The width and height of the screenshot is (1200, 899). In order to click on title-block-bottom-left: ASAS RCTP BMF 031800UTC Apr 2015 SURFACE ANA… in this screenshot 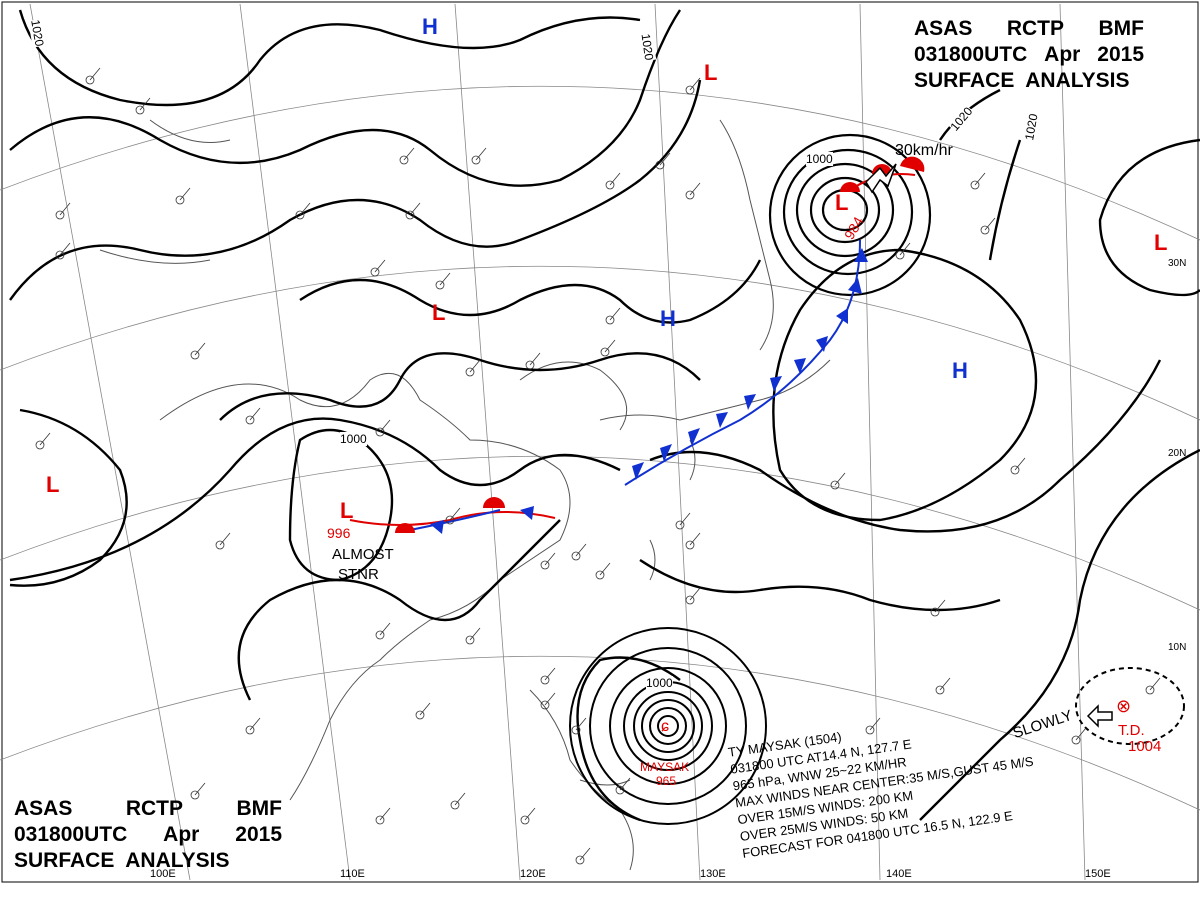, I will do `click(148, 835)`.